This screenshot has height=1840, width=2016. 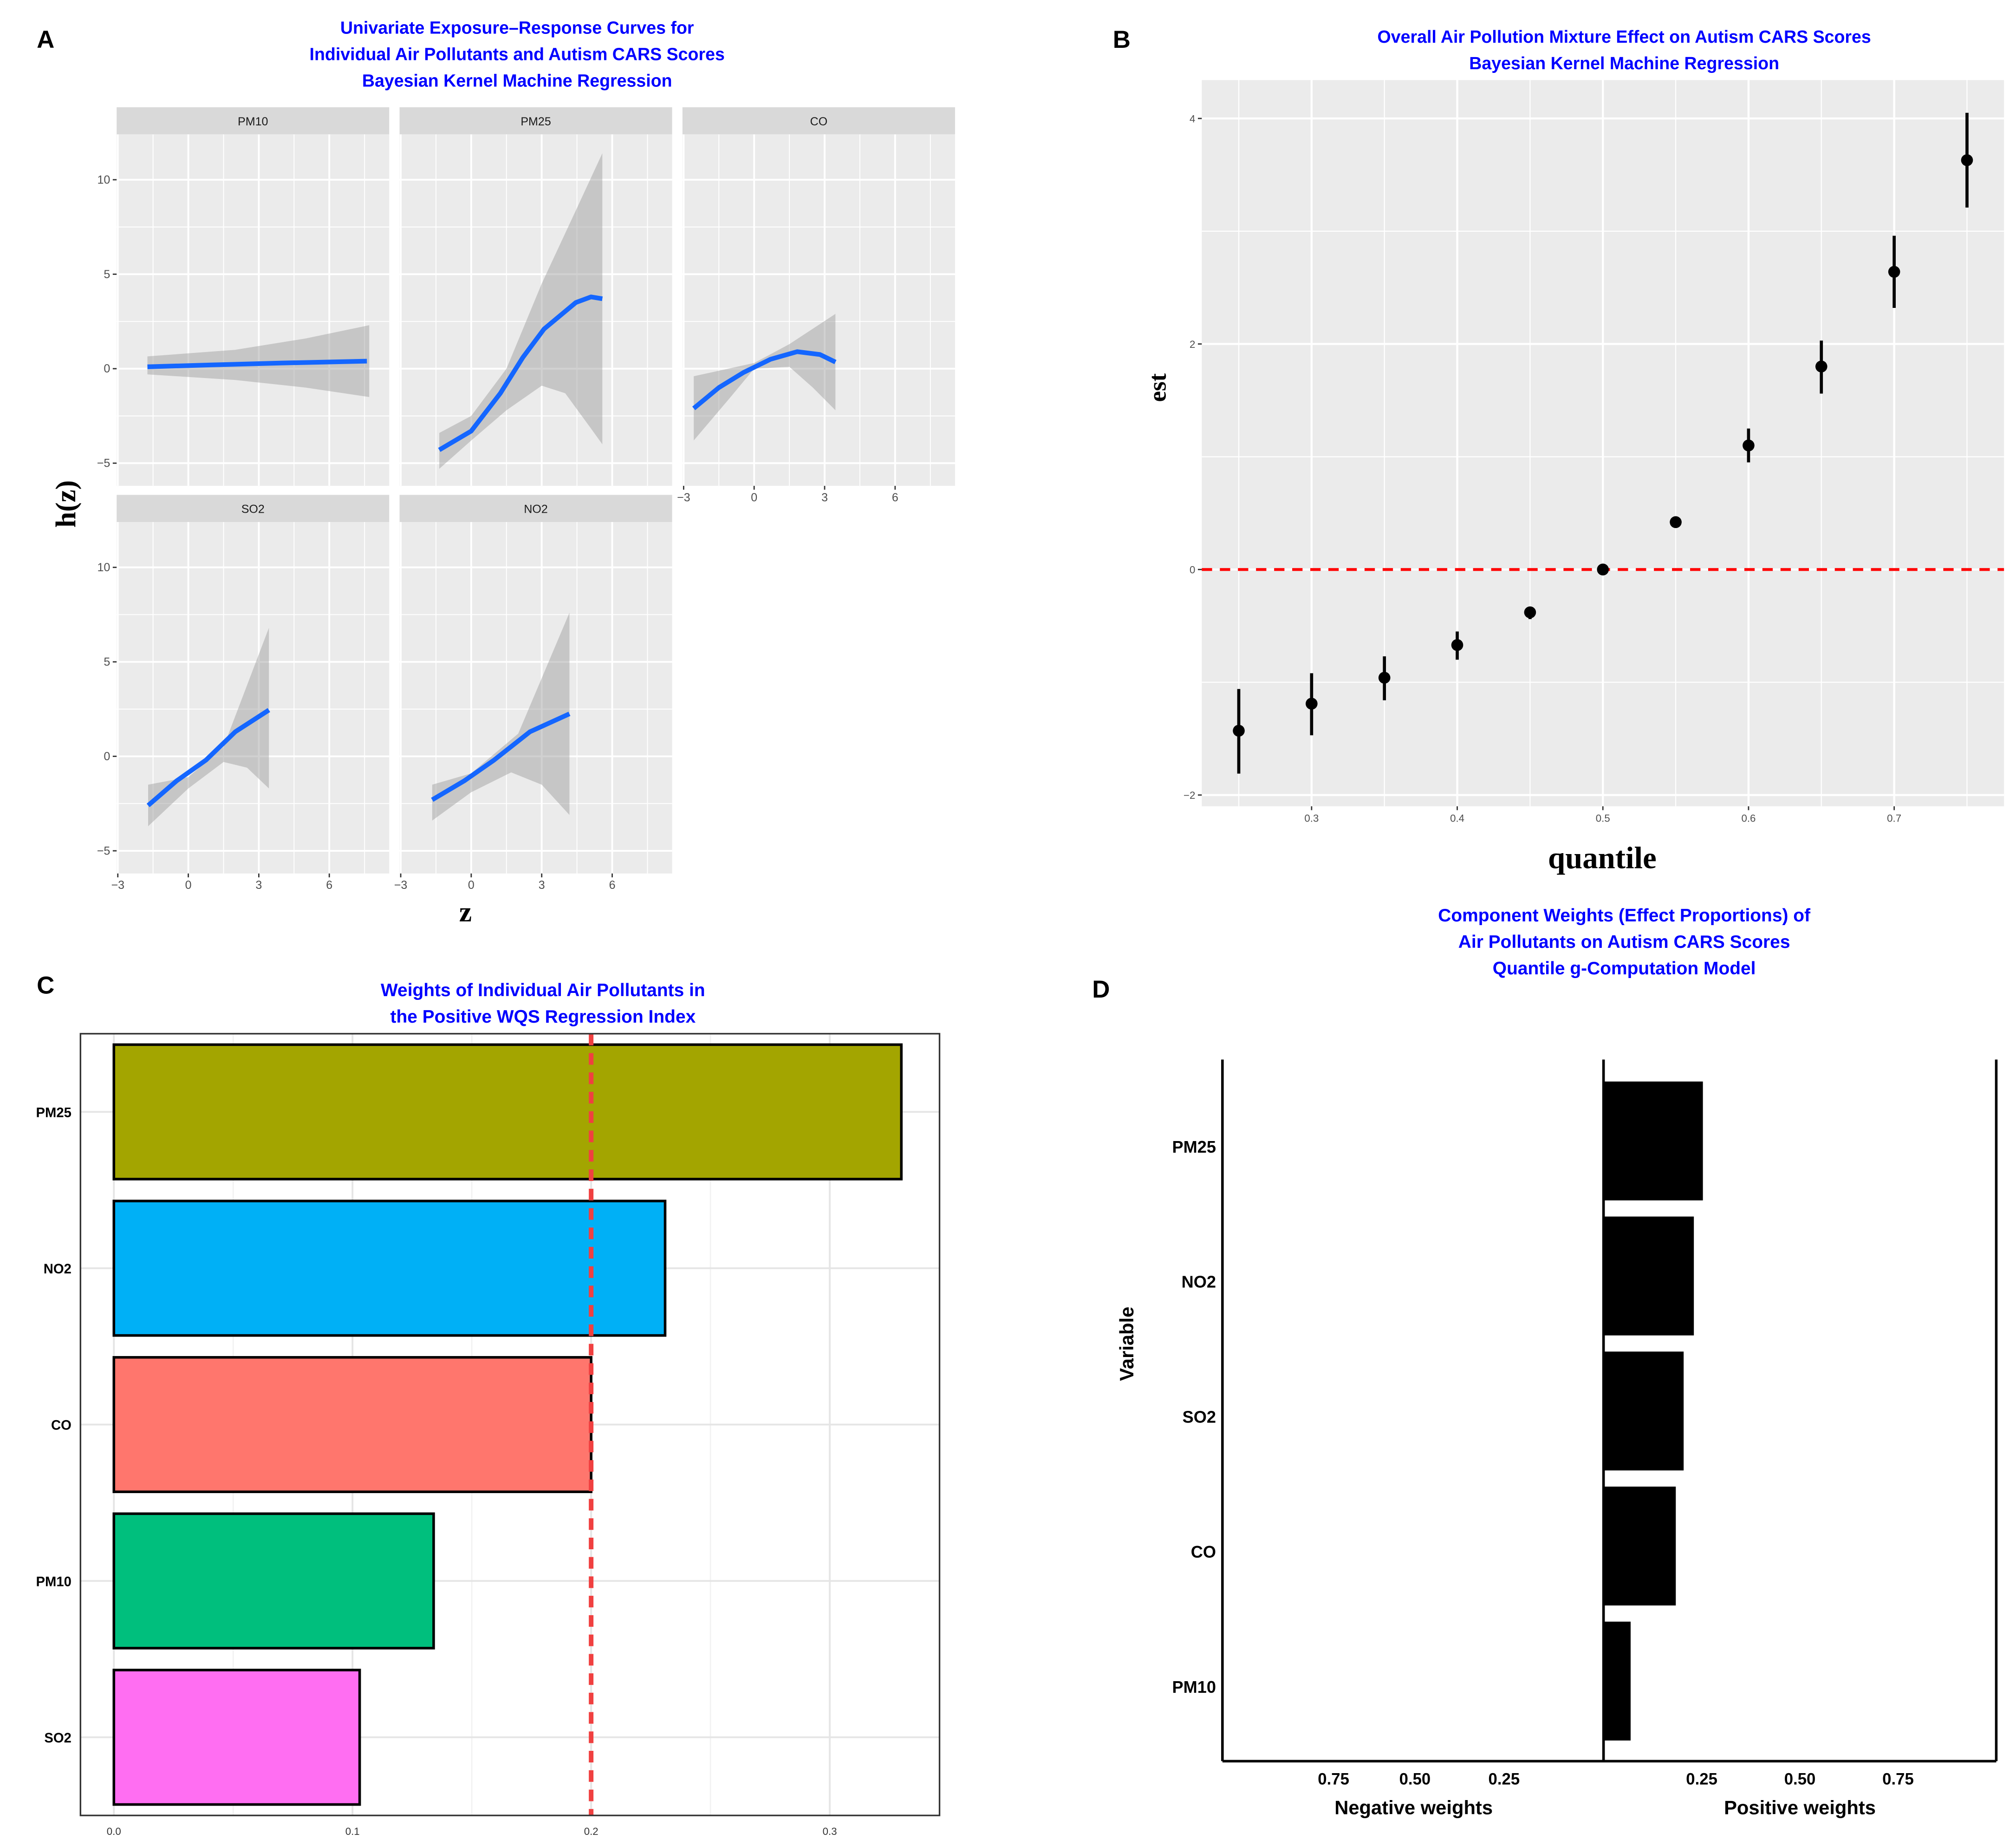 I want to click on chart-title: Air Pollutants on Autism CARS Scores, so click(x=1624, y=942).